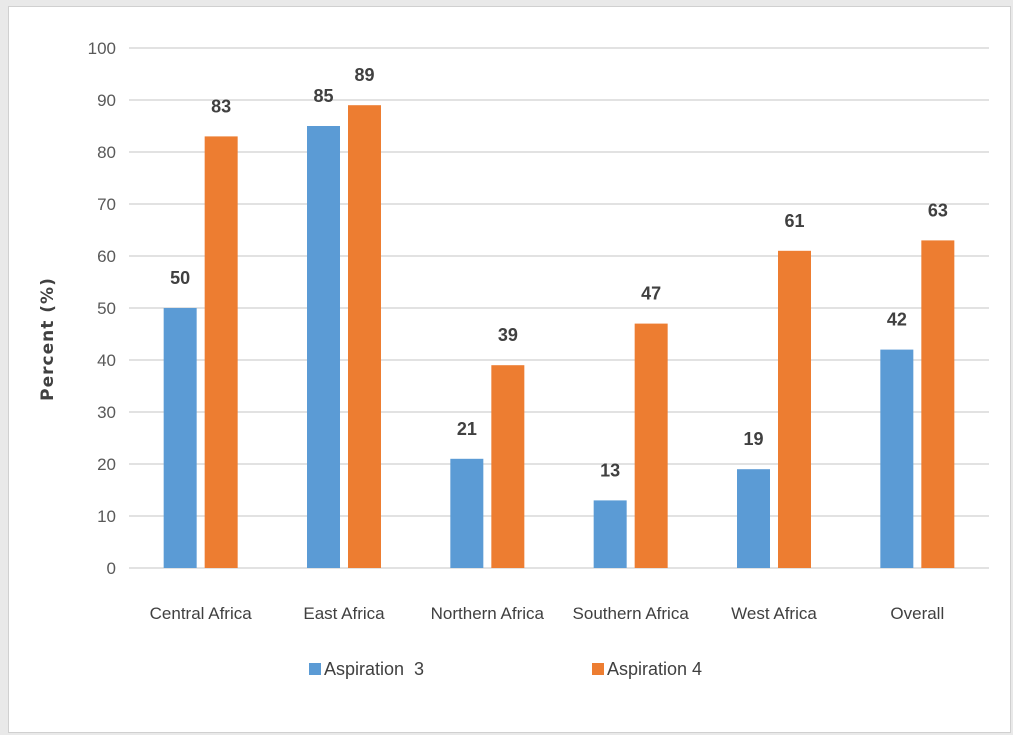  I want to click on legend-label-2: Aspiration 4, so click(654, 669).